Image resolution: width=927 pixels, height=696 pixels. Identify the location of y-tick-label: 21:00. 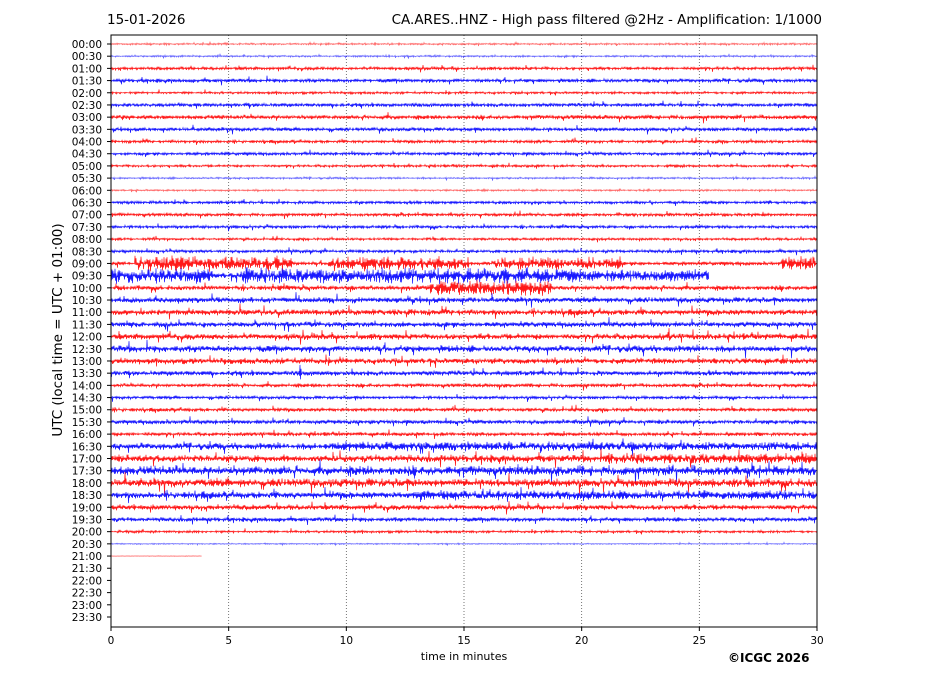
(87, 557).